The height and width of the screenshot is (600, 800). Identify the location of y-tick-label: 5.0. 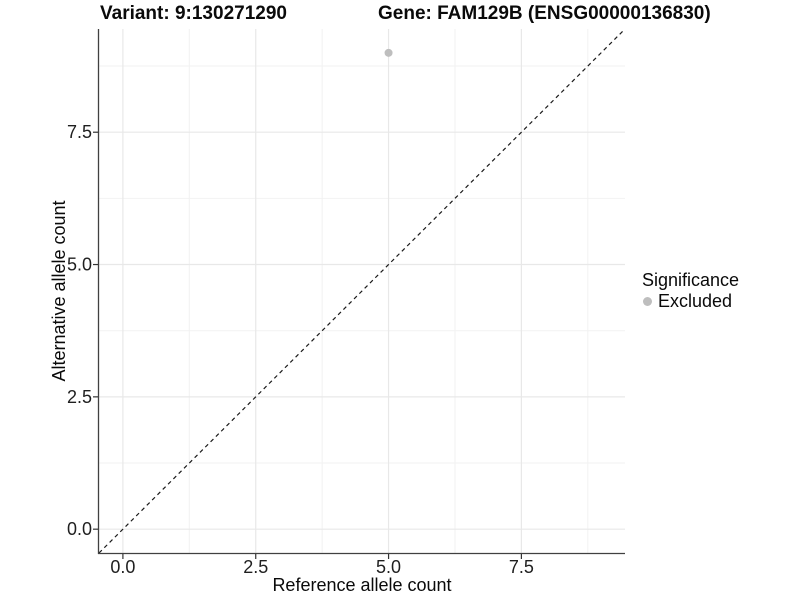
(79, 265).